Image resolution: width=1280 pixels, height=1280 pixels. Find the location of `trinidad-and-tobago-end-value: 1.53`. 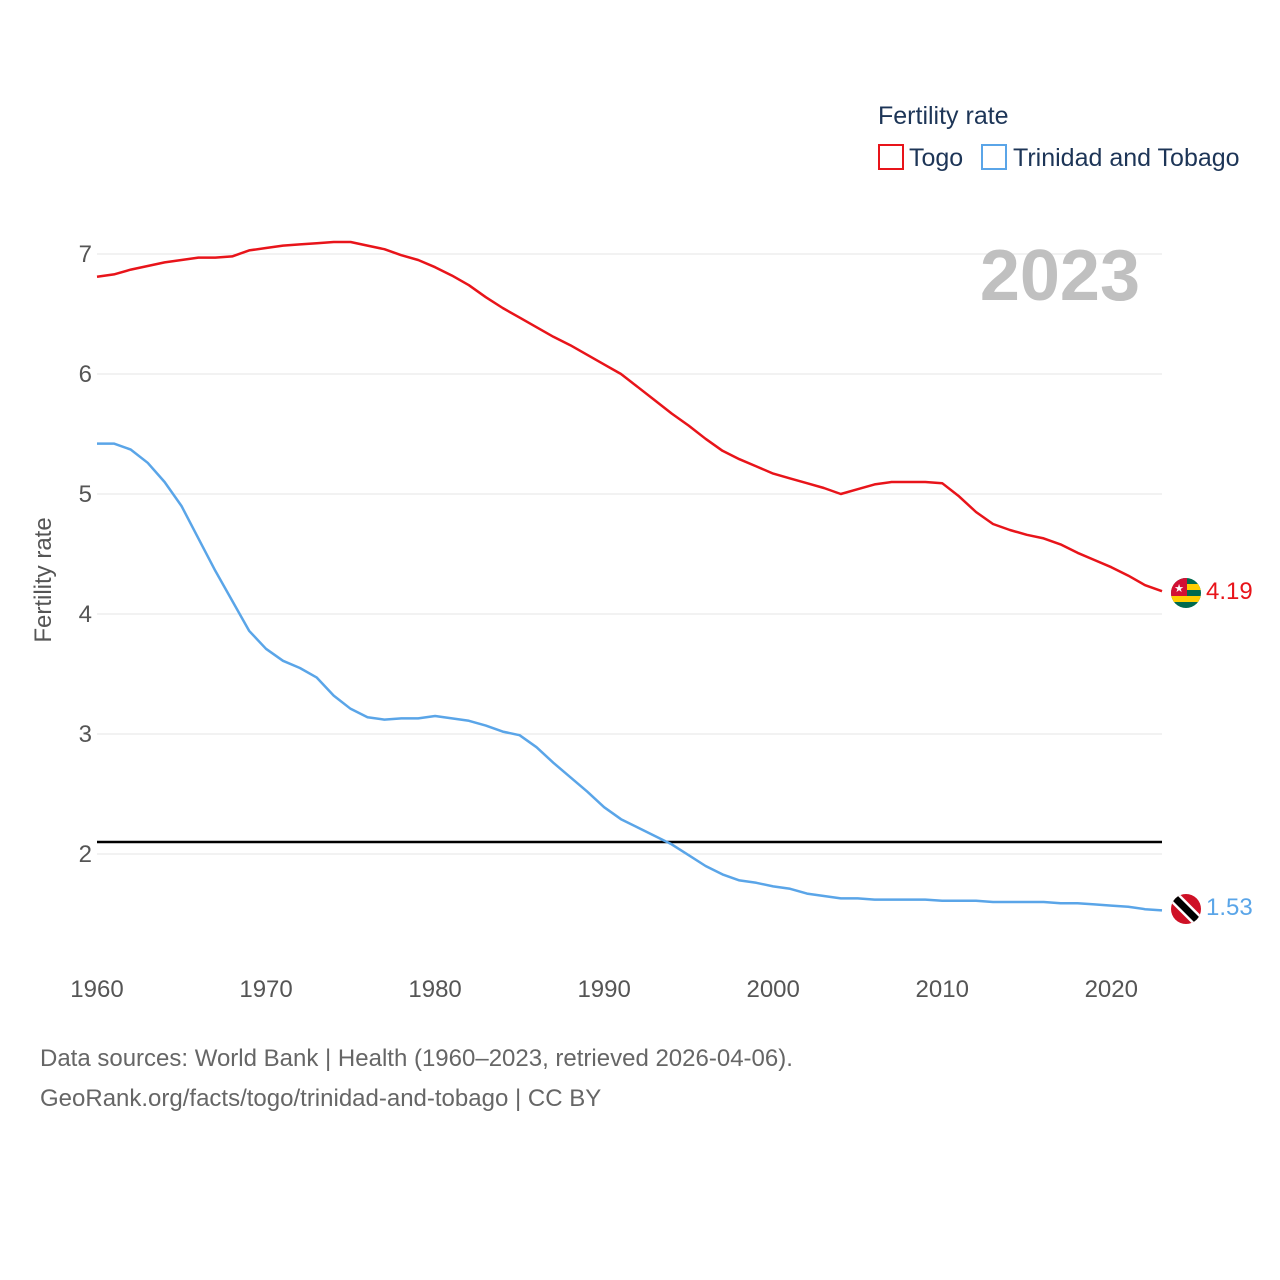

trinidad-and-tobago-end-value: 1.53 is located at coordinates (1229, 907).